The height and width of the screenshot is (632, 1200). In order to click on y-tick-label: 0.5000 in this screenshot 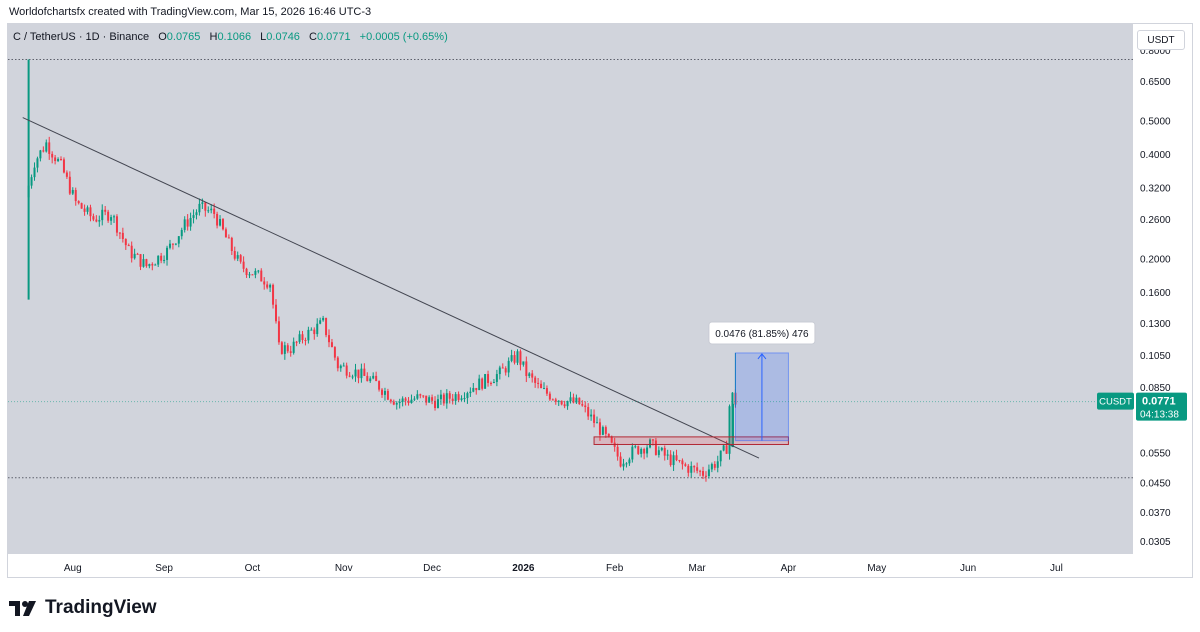, I will do `click(1155, 122)`.